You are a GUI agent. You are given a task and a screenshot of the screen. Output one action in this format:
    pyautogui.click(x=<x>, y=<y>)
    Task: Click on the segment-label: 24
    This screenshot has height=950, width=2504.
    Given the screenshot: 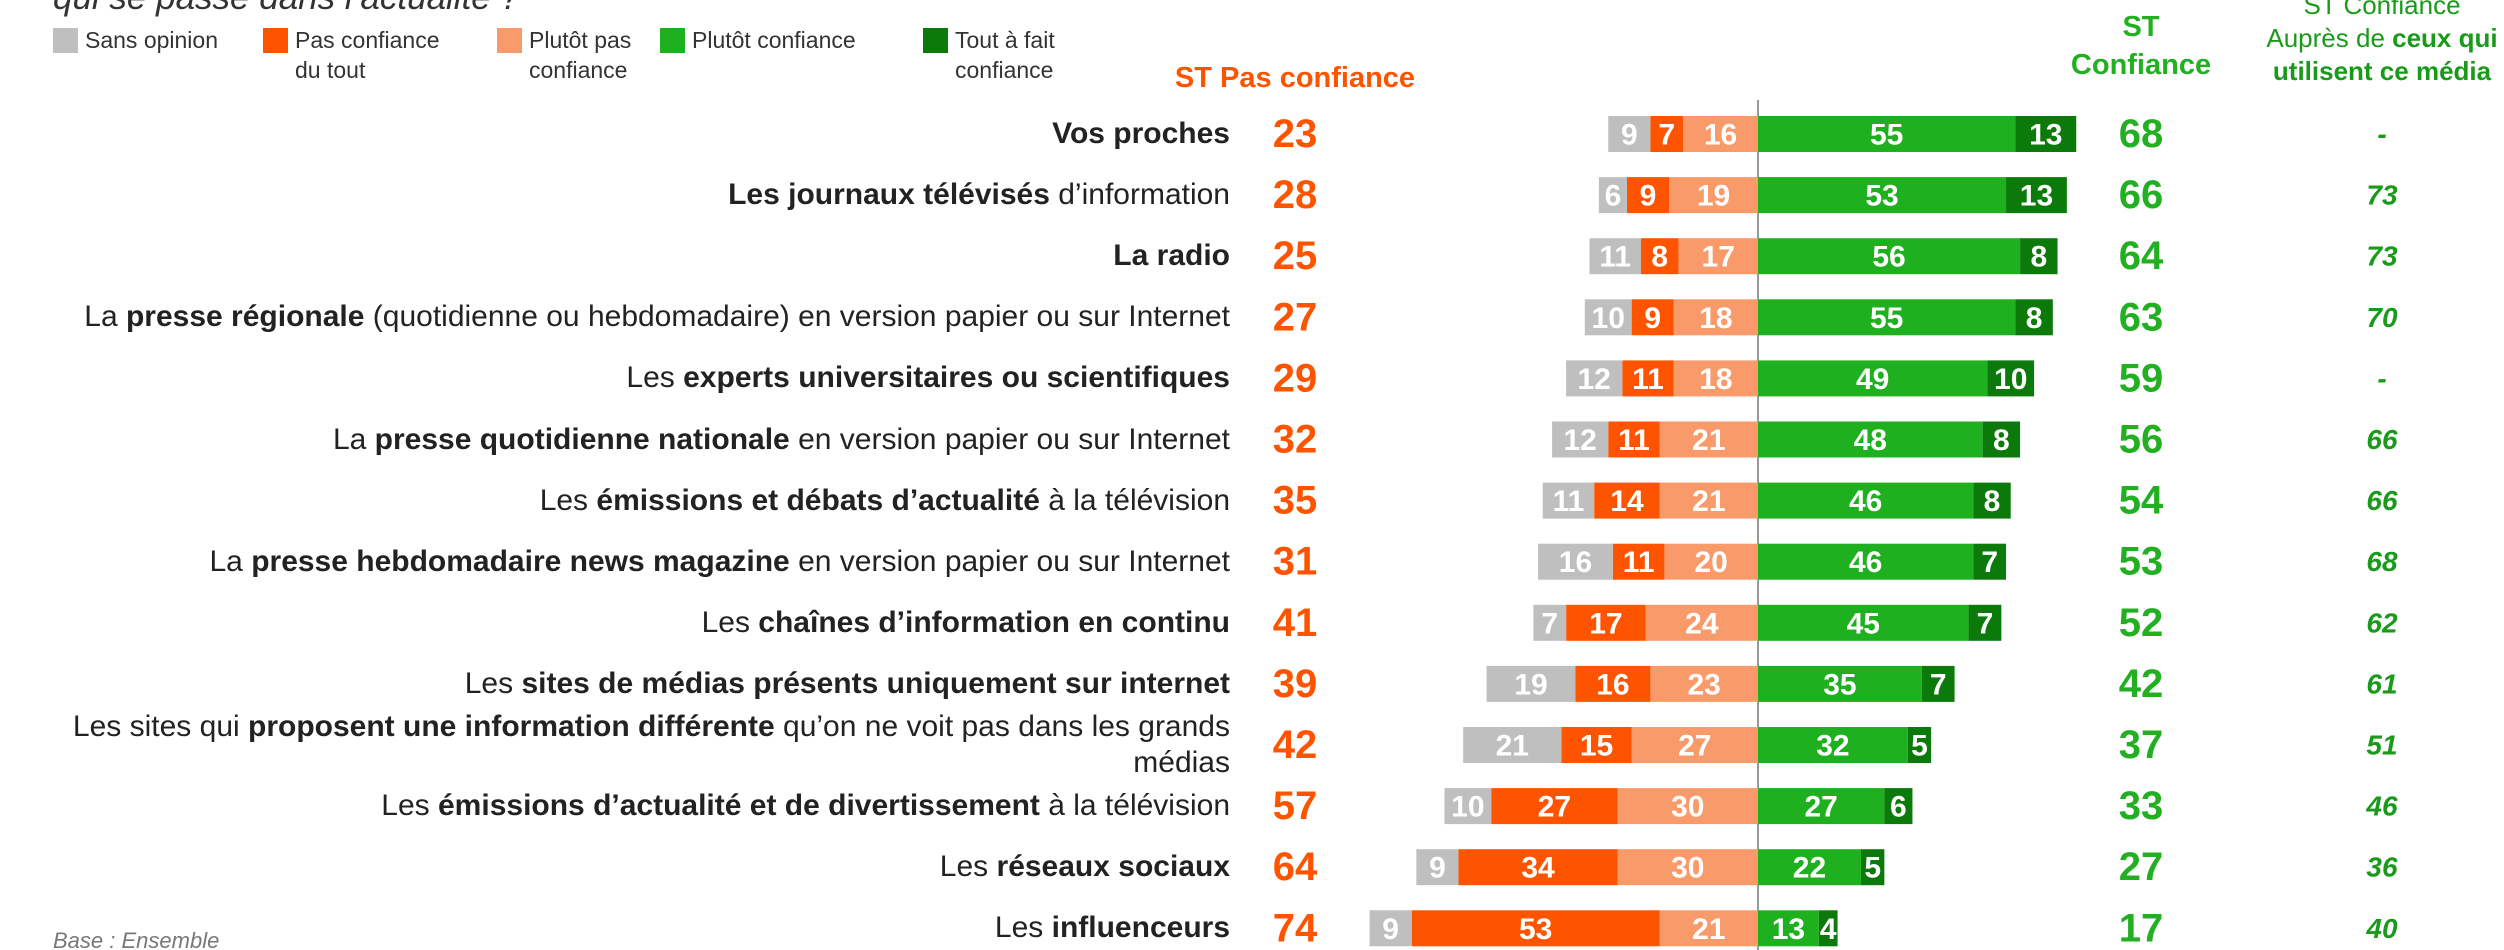 What is the action you would take?
    pyautogui.click(x=1702, y=623)
    